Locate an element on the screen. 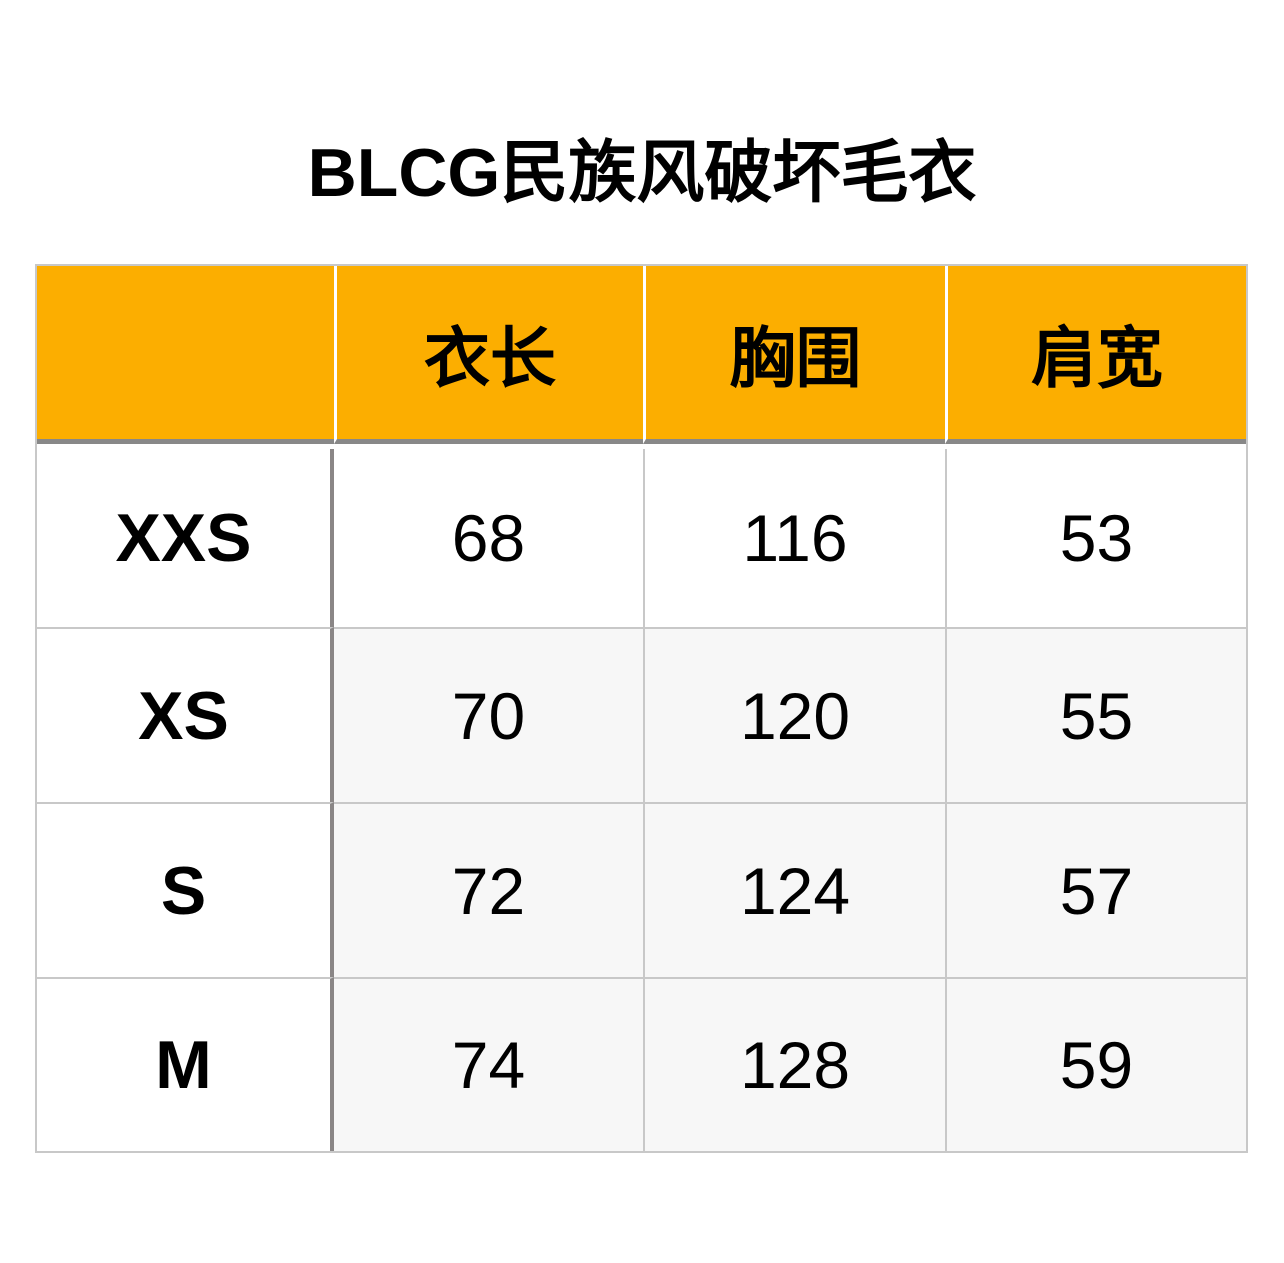 The width and height of the screenshot is (1284, 1263). table-cell: 120 is located at coordinates (794, 714).